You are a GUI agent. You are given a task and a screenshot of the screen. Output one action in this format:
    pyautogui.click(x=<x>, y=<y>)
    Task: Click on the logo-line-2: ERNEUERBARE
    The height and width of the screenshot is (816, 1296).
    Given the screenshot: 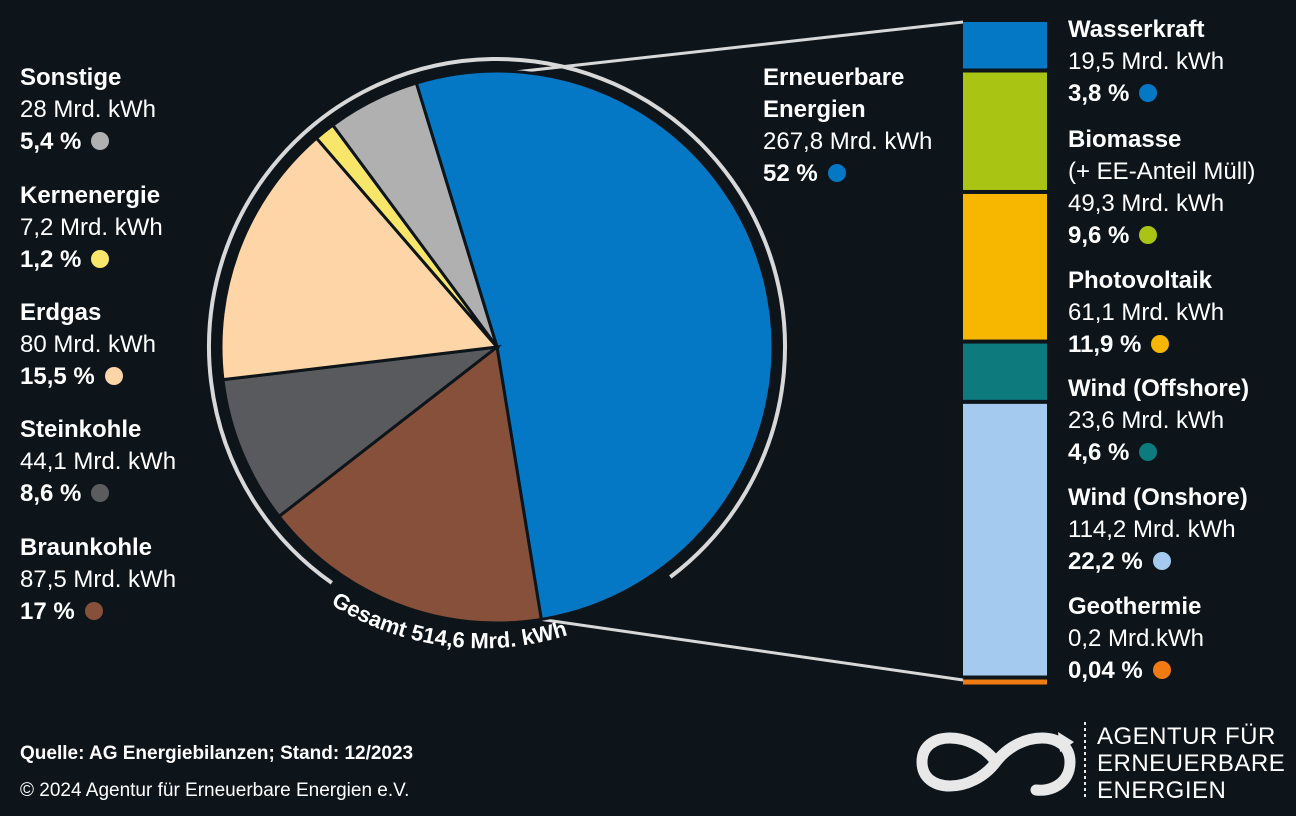 What is the action you would take?
    pyautogui.click(x=1191, y=763)
    